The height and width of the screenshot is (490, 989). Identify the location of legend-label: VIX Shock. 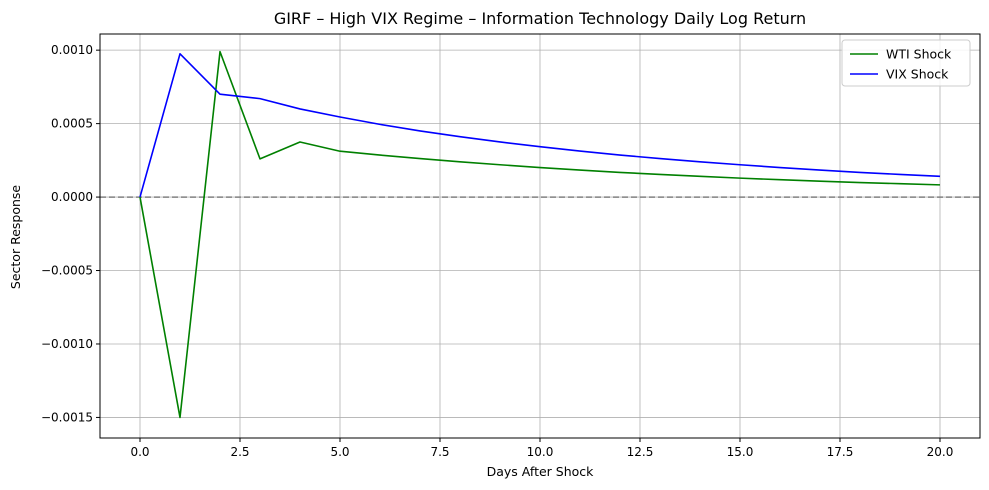
(917, 74).